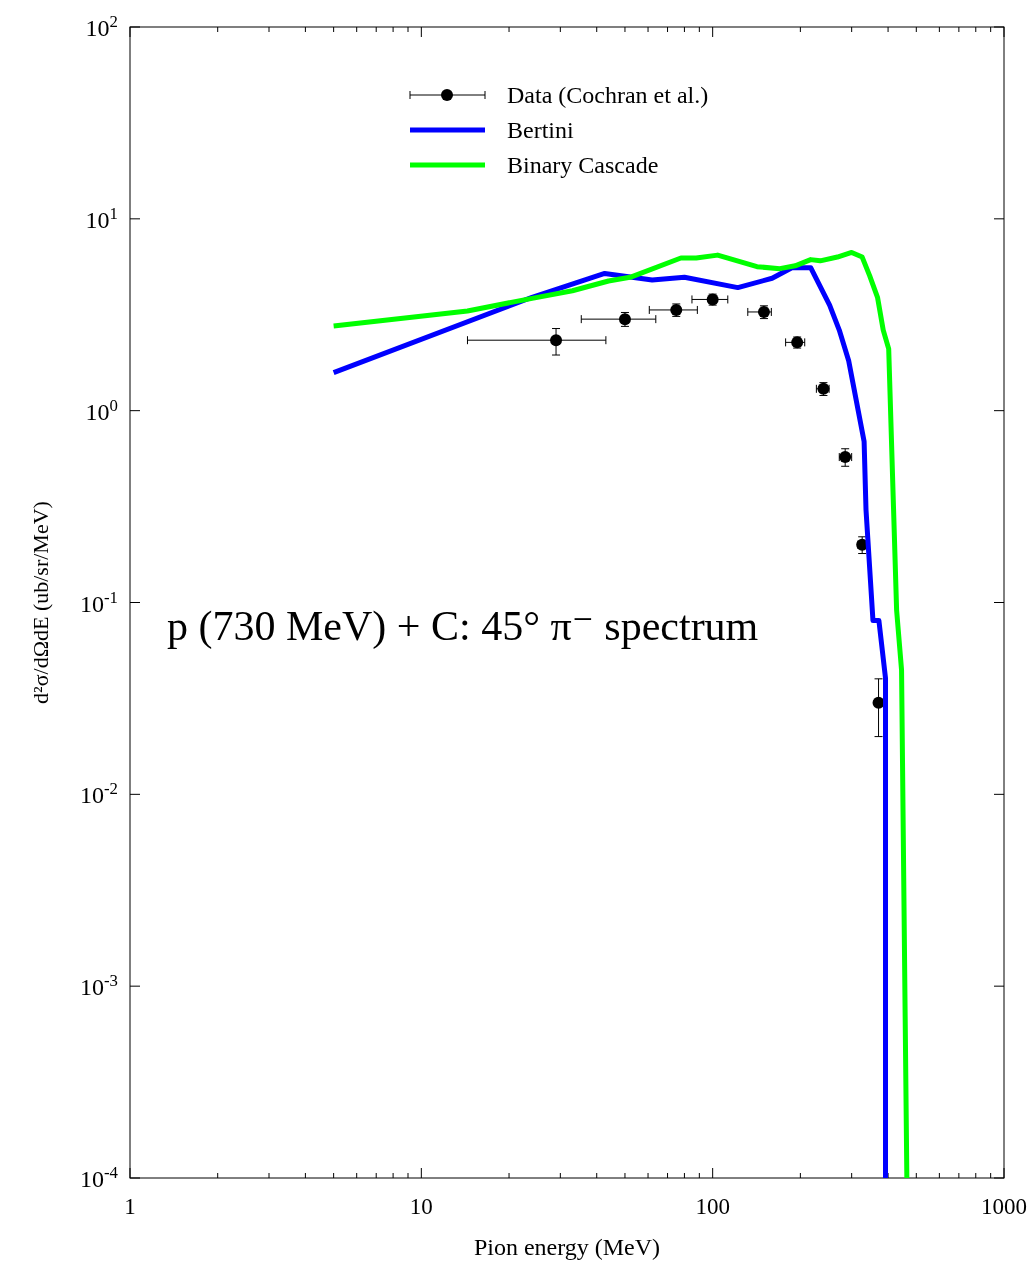  I want to click on legend-label: Data (Cochran et al.), so click(608, 95).